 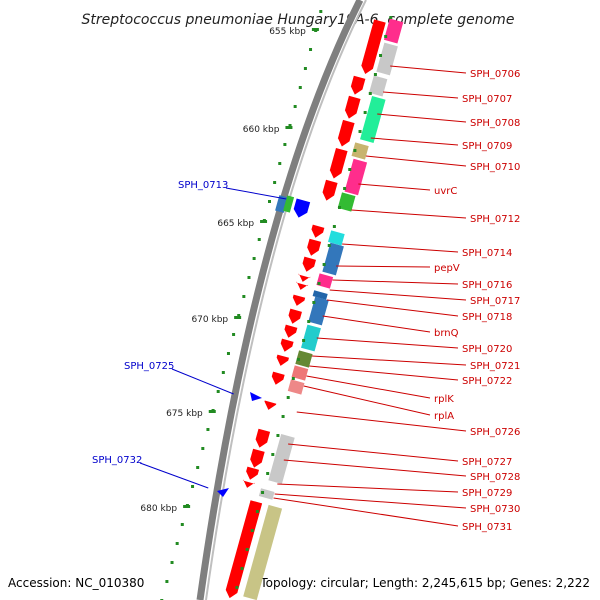 What do you see at coordinates (287, 32) in the screenshot?
I see `scale-tick-label: 655 kbp` at bounding box center [287, 32].